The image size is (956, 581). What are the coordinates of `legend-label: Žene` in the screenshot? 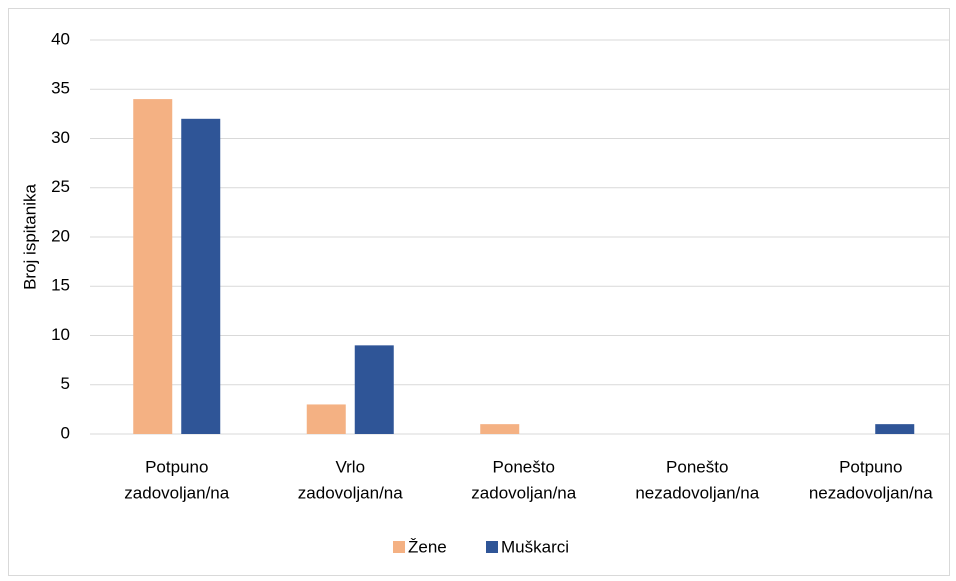 It's located at (427, 546).